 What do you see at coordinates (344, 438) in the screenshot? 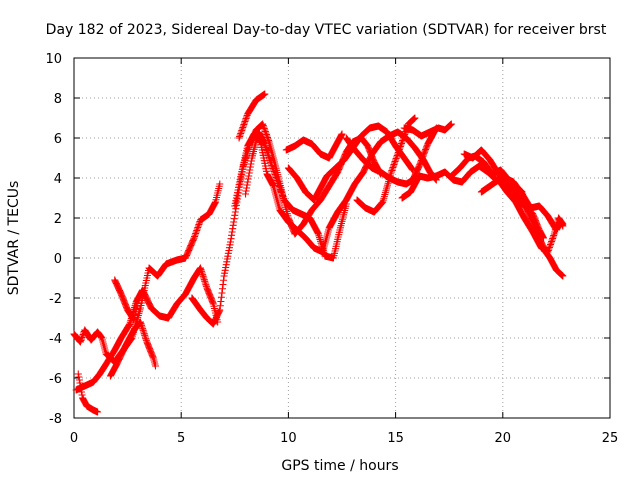
I see `x-tick-labels: 0 5 10 15 20 25` at bounding box center [344, 438].